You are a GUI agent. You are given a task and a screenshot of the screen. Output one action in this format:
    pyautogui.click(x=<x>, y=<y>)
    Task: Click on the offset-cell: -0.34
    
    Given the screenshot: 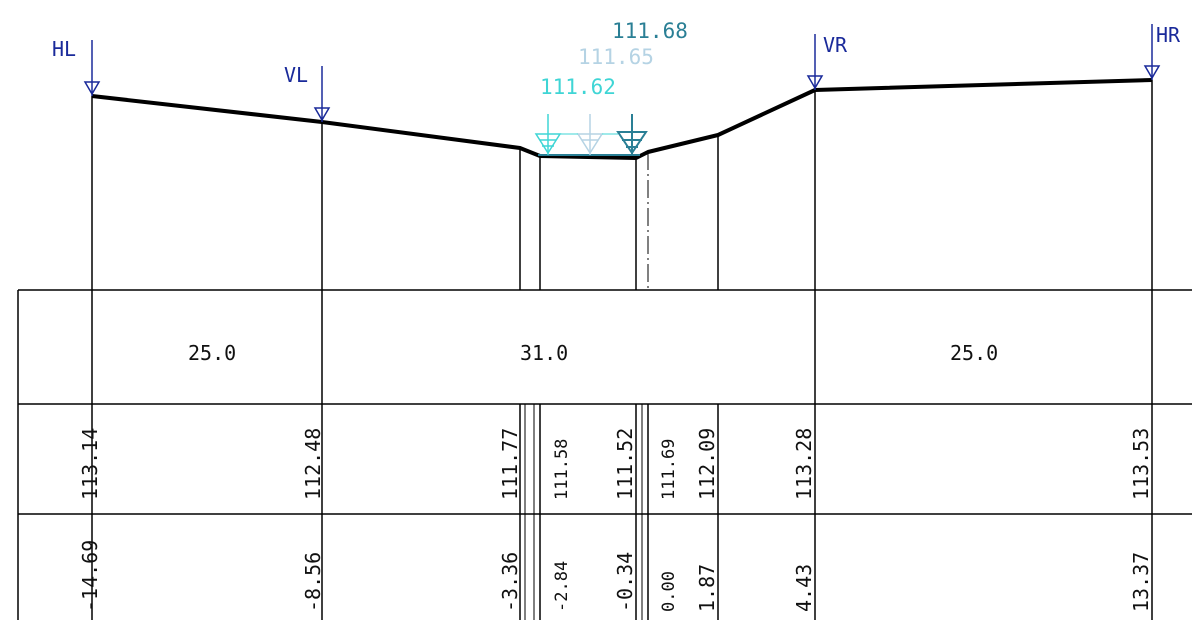 What is the action you would take?
    pyautogui.click(x=625, y=582)
    